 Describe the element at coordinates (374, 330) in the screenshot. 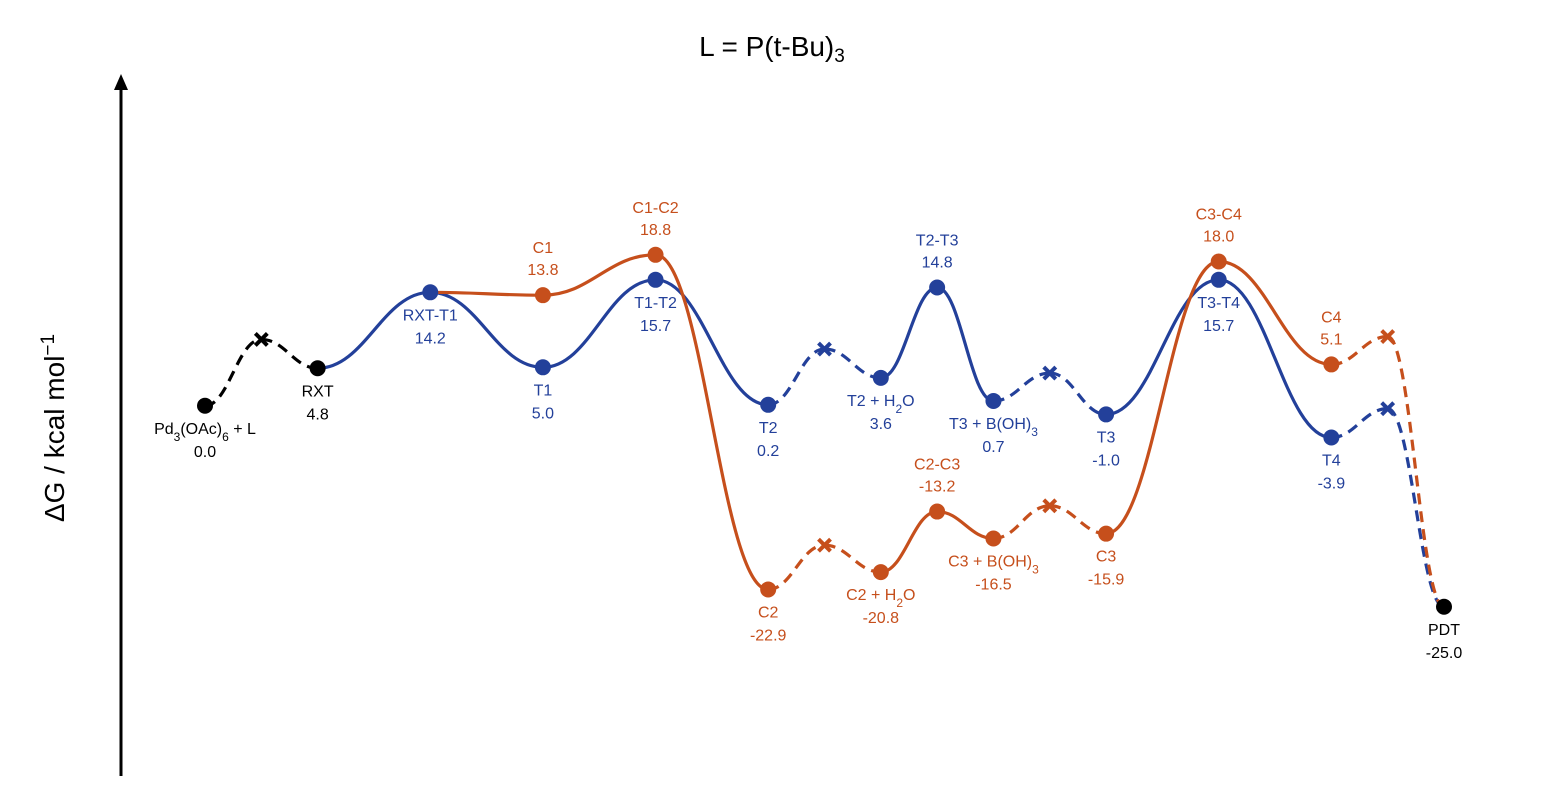

I see `curve-rxt-to-rxt_t1` at that location.